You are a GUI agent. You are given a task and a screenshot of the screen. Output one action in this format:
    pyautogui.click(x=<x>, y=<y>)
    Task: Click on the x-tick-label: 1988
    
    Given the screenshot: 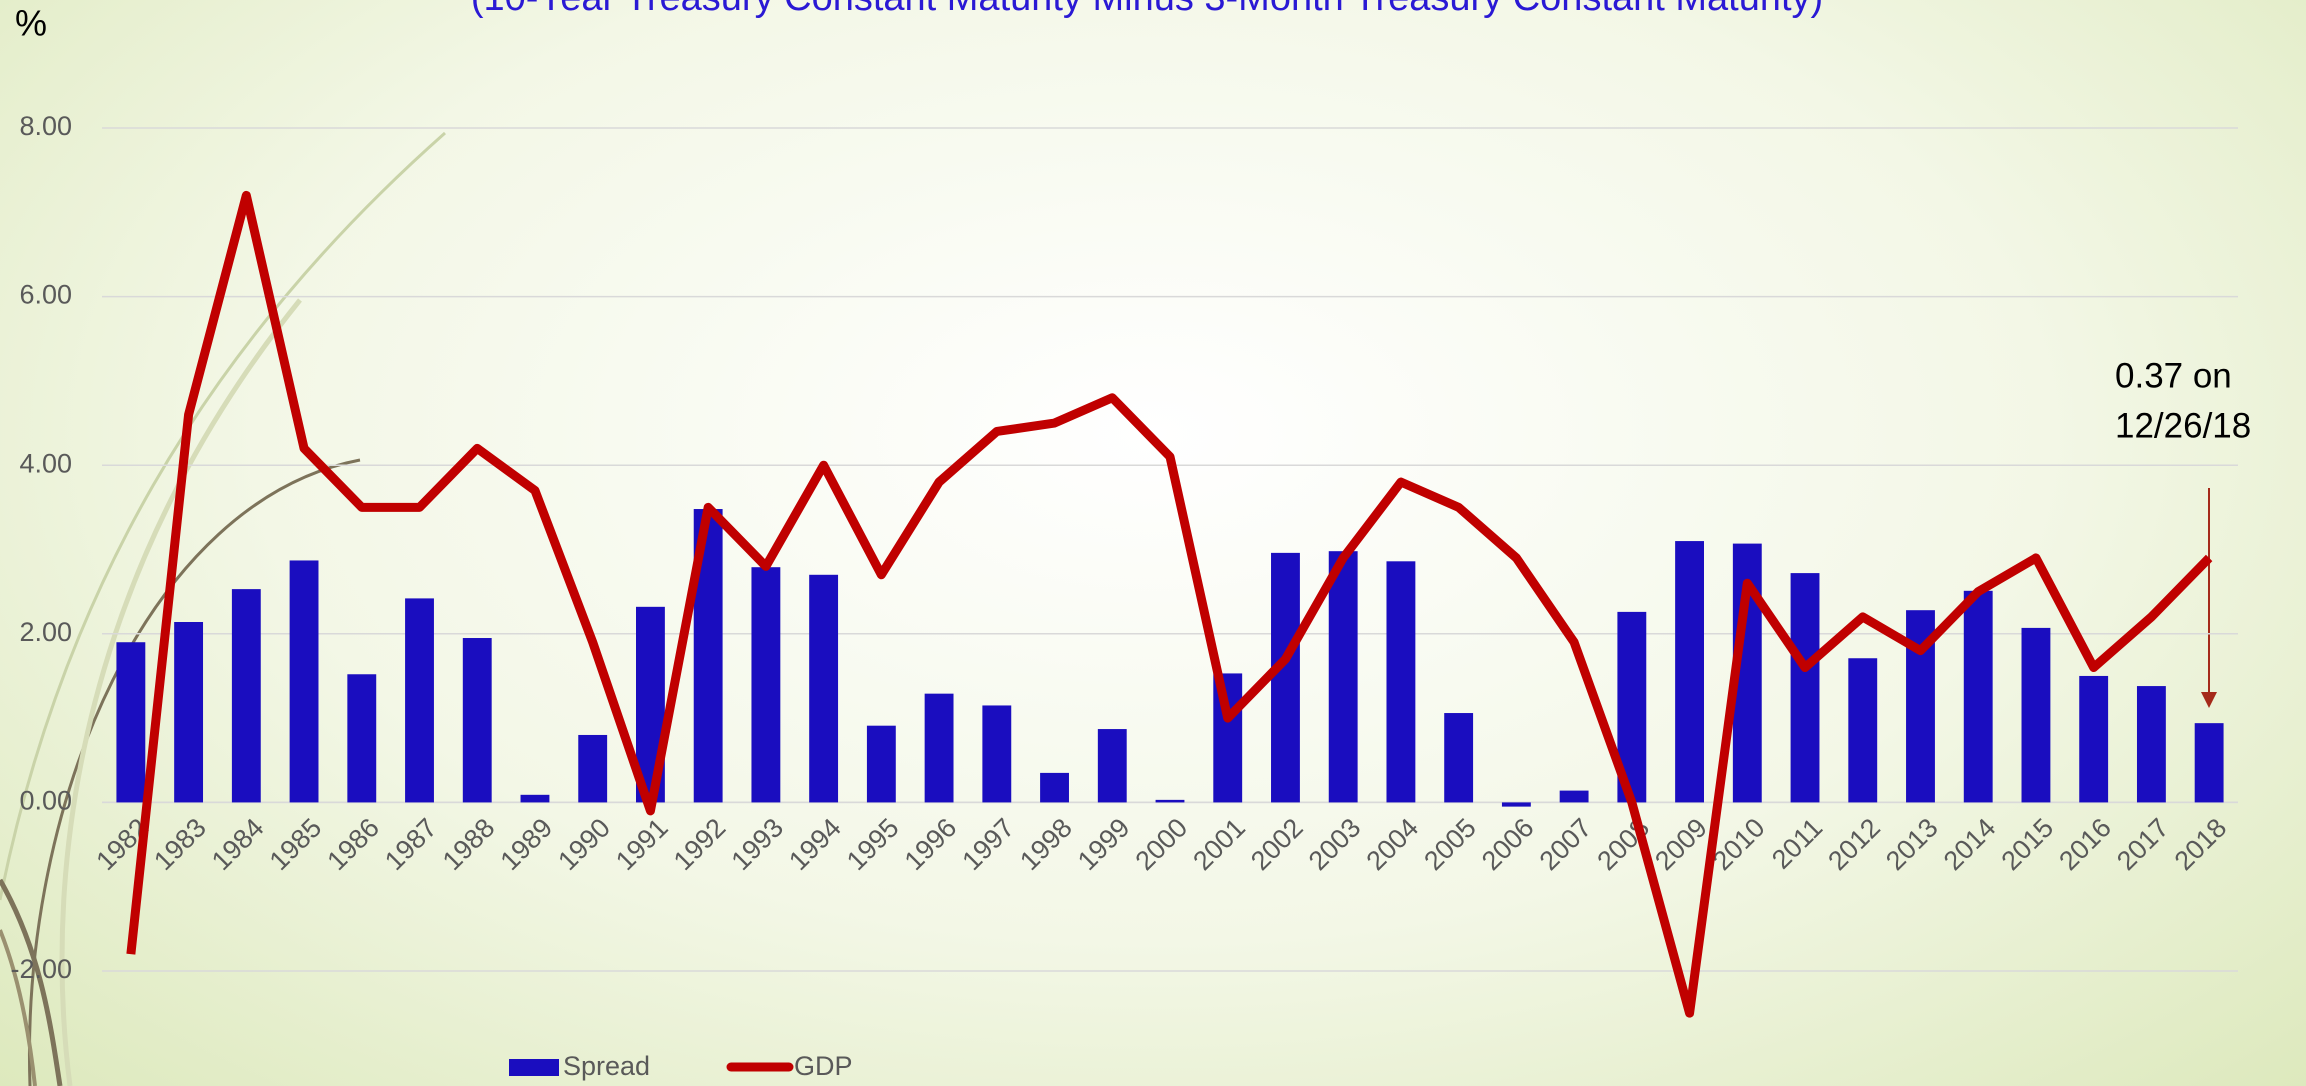 What is the action you would take?
    pyautogui.click(x=469, y=844)
    